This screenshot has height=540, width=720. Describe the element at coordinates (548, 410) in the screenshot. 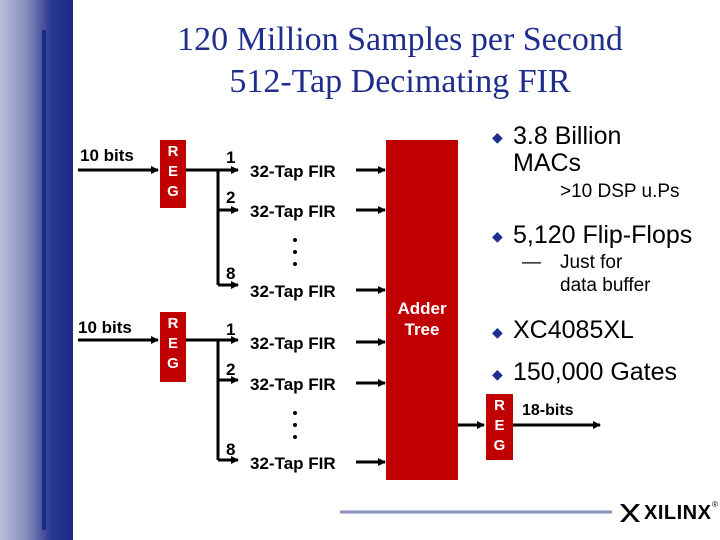

I see `output-bits-label: 18-bits` at that location.